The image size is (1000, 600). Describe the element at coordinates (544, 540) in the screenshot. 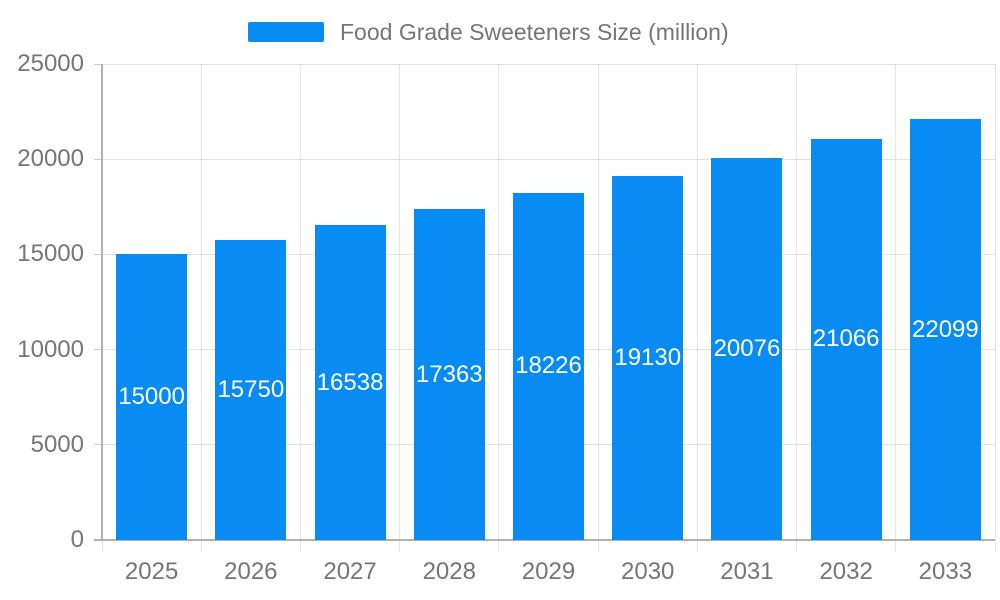

I see `x-axis-line` at that location.